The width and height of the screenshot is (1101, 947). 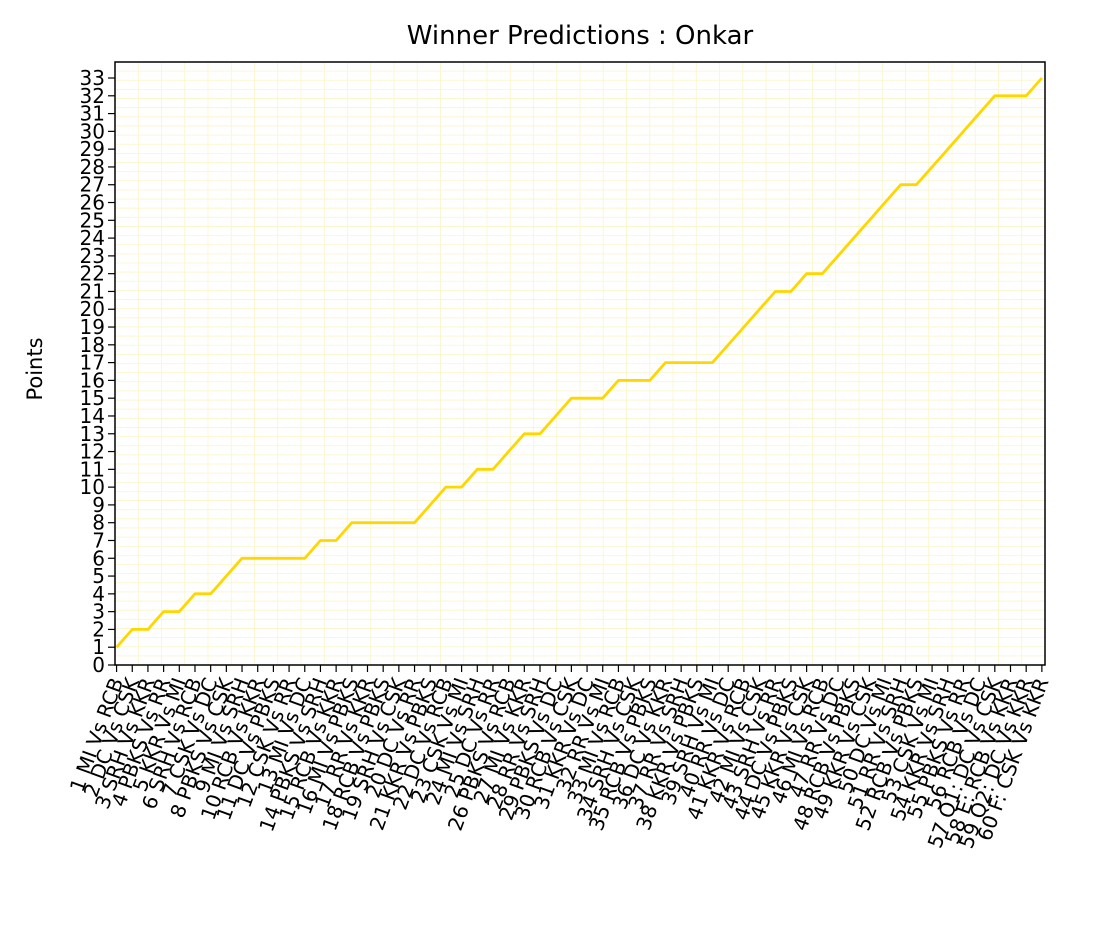 What do you see at coordinates (98, 629) in the screenshot?
I see `y-tick-label: 2` at bounding box center [98, 629].